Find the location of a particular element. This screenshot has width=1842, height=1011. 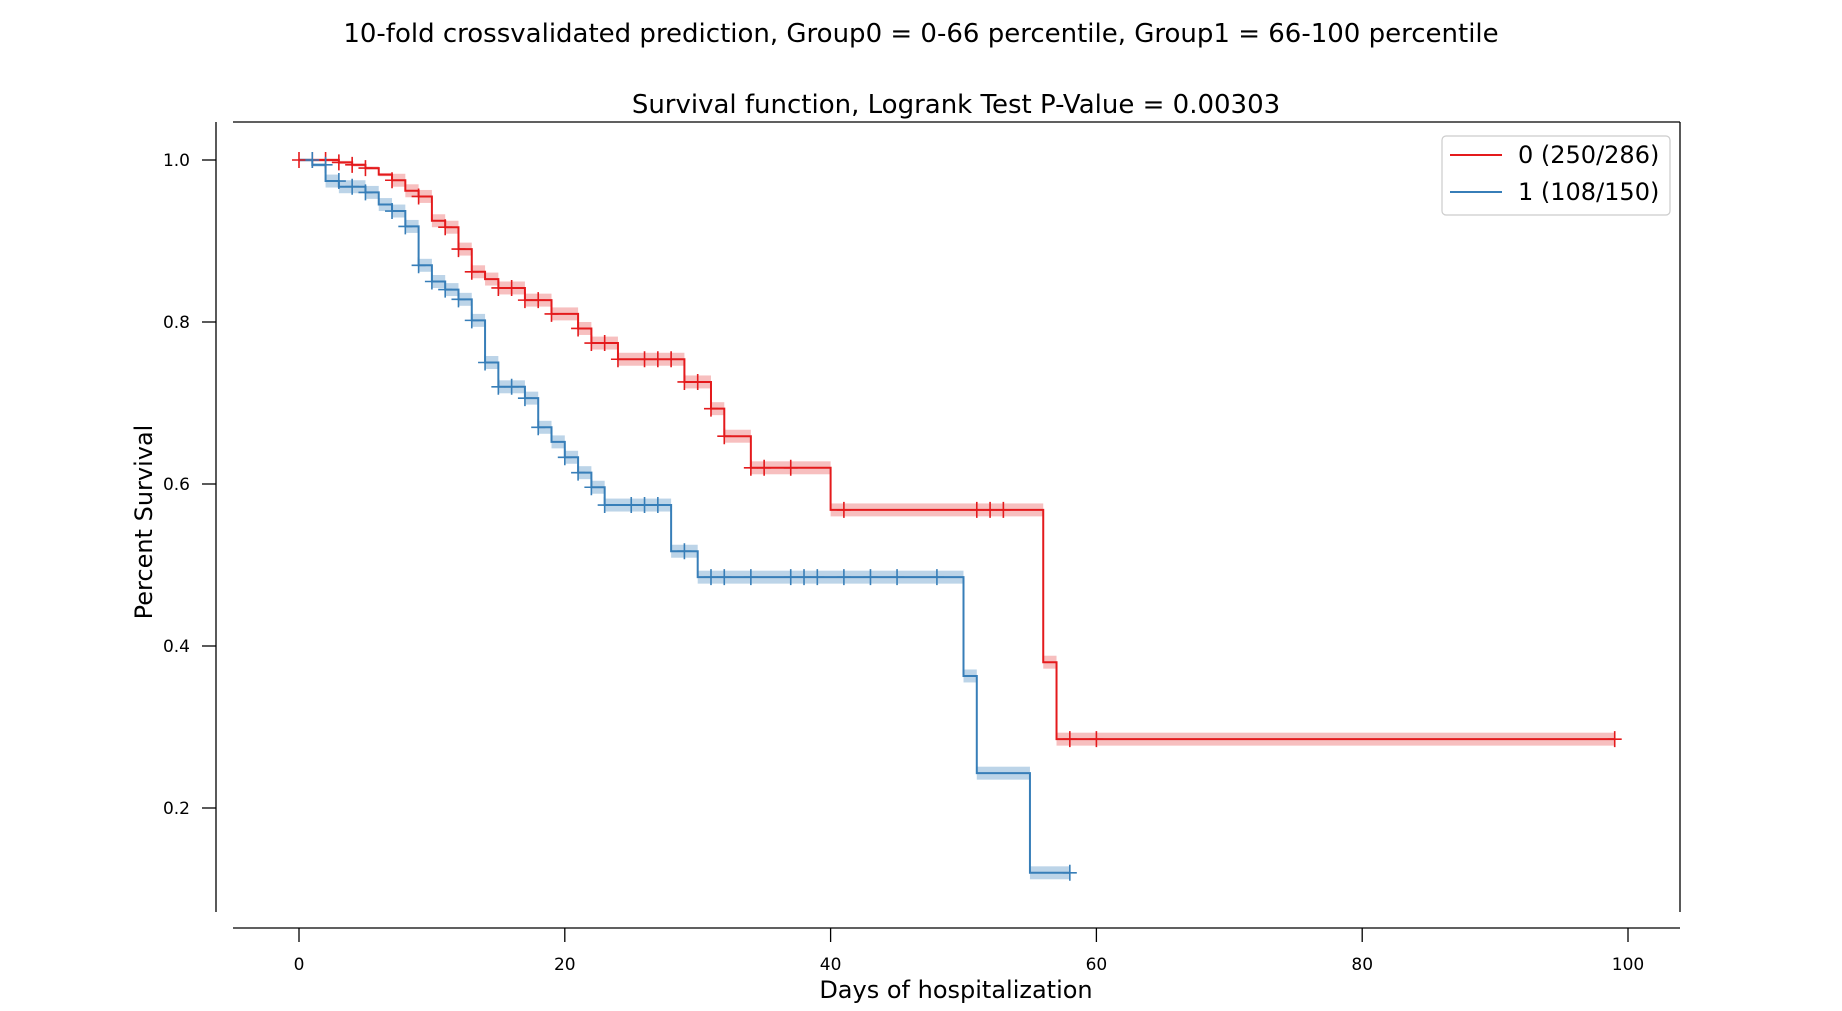

y-ticks: 0.2 0.4 0.6 0.8 1.0 is located at coordinates (189, 485).